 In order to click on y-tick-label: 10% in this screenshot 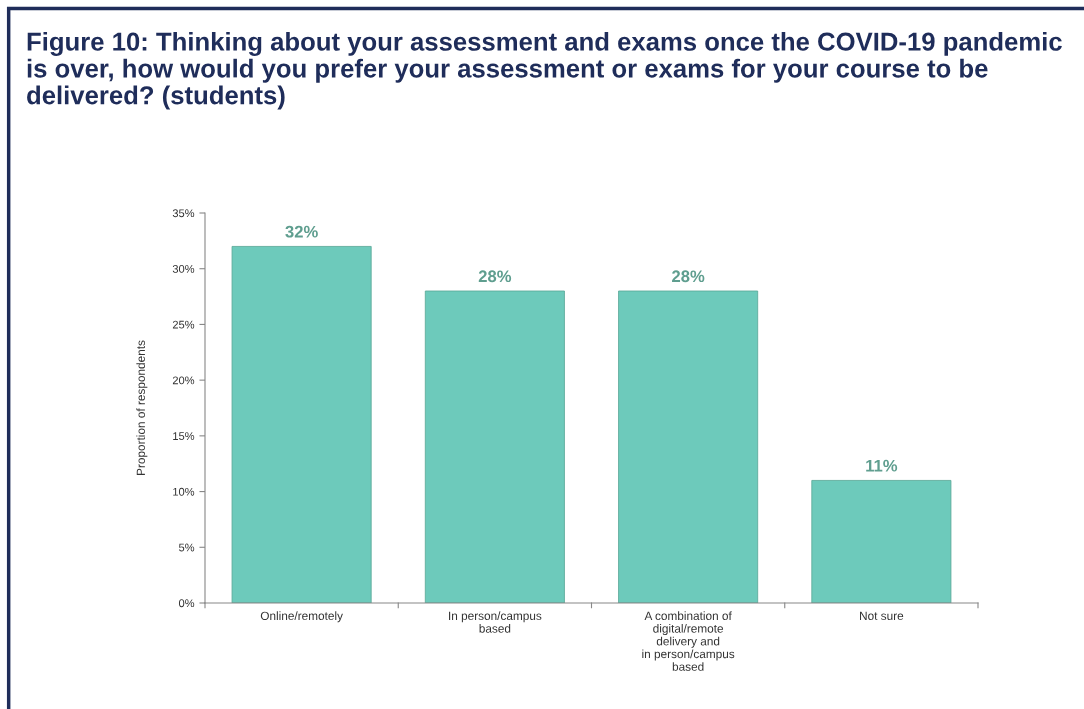, I will do `click(184, 491)`.